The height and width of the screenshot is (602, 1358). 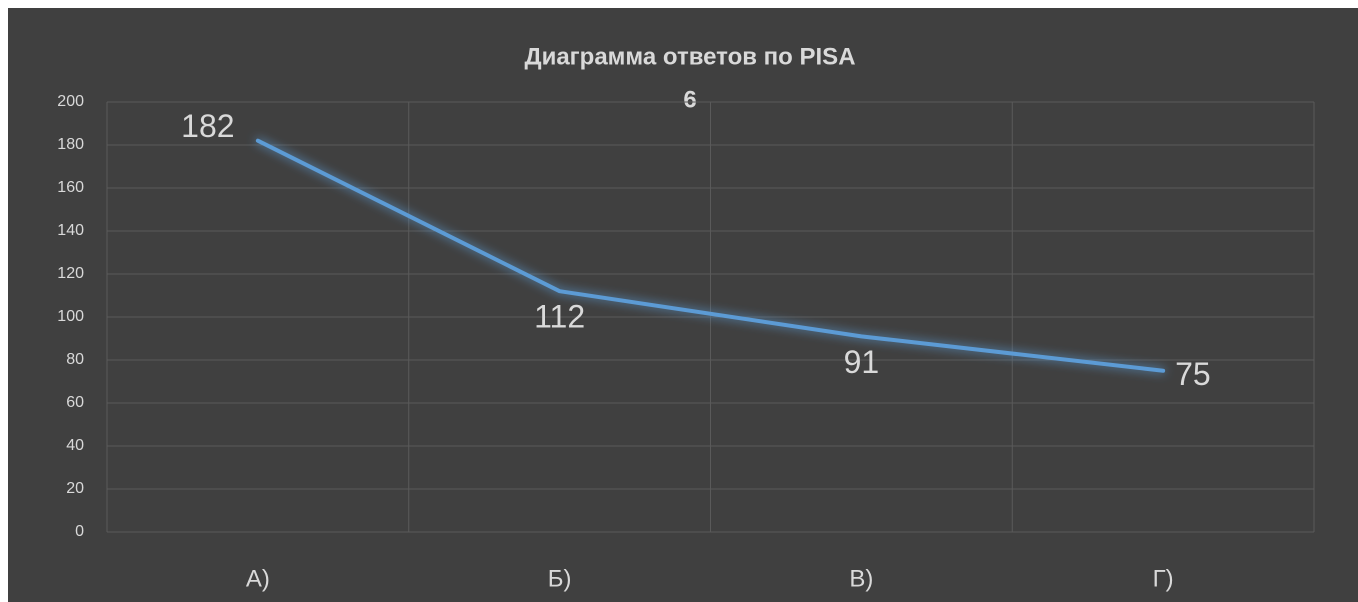 I want to click on y-tick-label: 80, so click(x=75, y=359).